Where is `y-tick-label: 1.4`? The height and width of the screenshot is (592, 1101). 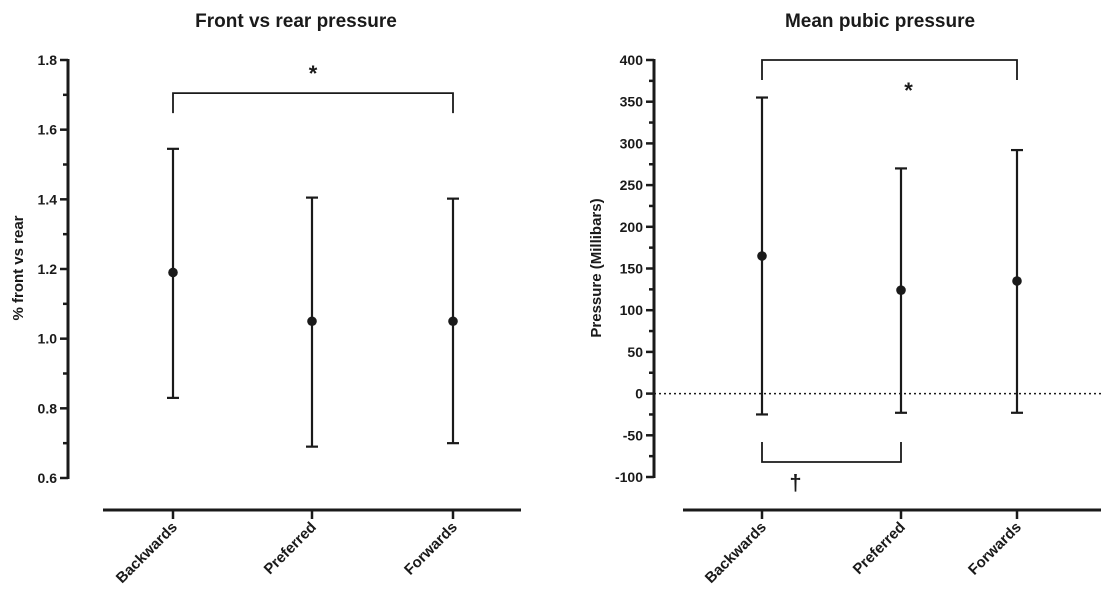
y-tick-label: 1.4 is located at coordinates (48, 199).